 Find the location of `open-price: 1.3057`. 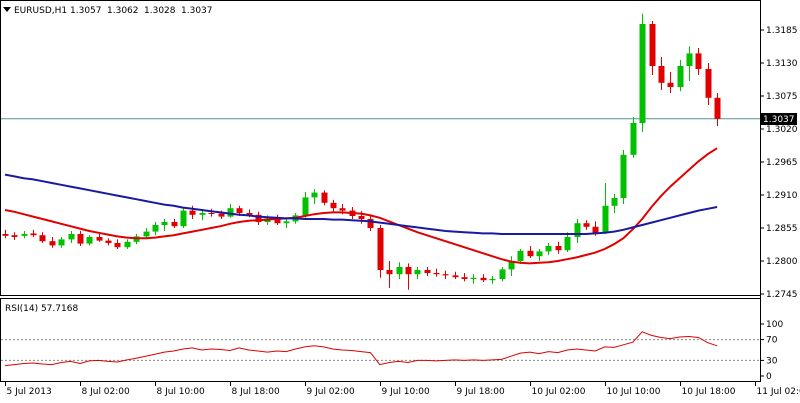

open-price: 1.3057 is located at coordinates (86, 11).